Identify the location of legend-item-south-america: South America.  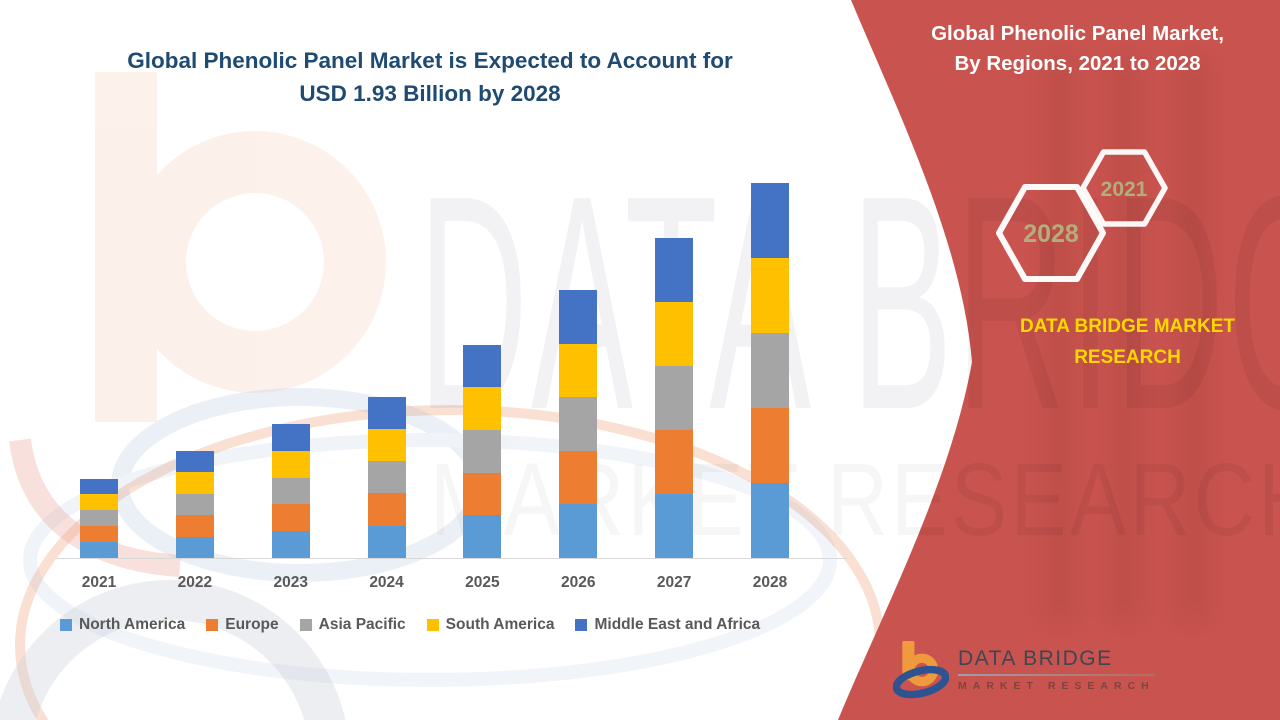
(490, 625).